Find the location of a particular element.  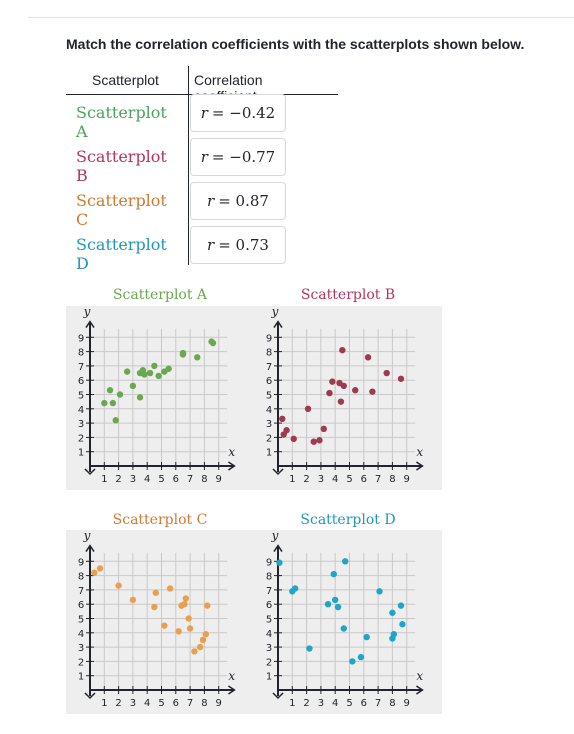

coefficient-card-1: r = −0.42 is located at coordinates (238, 113).